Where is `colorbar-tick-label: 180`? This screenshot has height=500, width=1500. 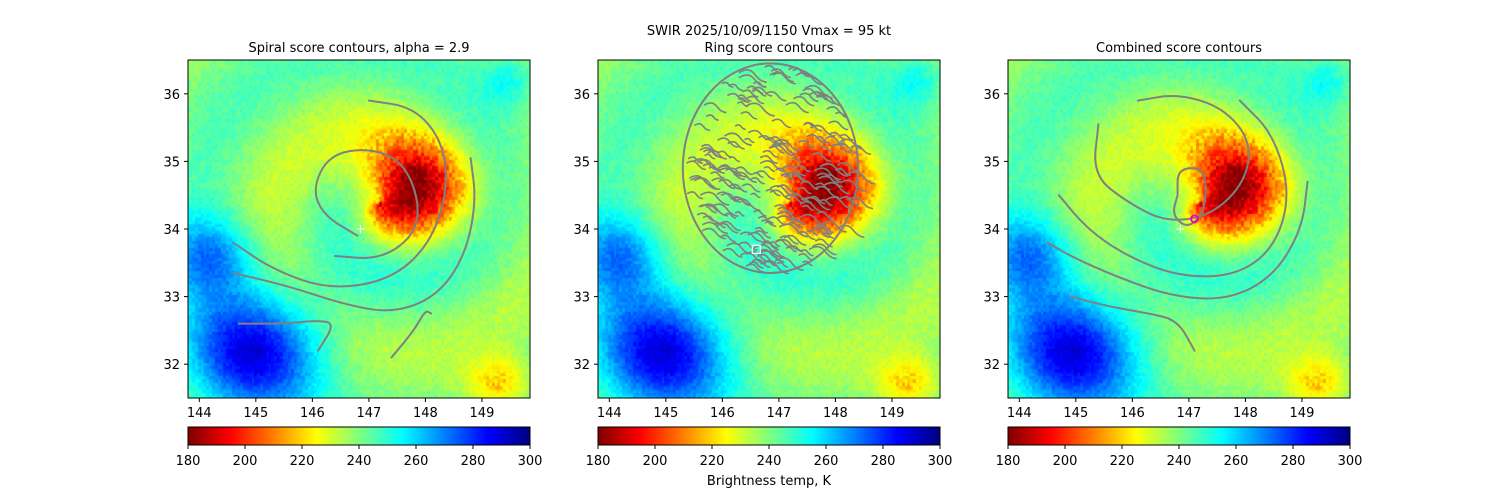
colorbar-tick-label: 180 is located at coordinates (188, 461).